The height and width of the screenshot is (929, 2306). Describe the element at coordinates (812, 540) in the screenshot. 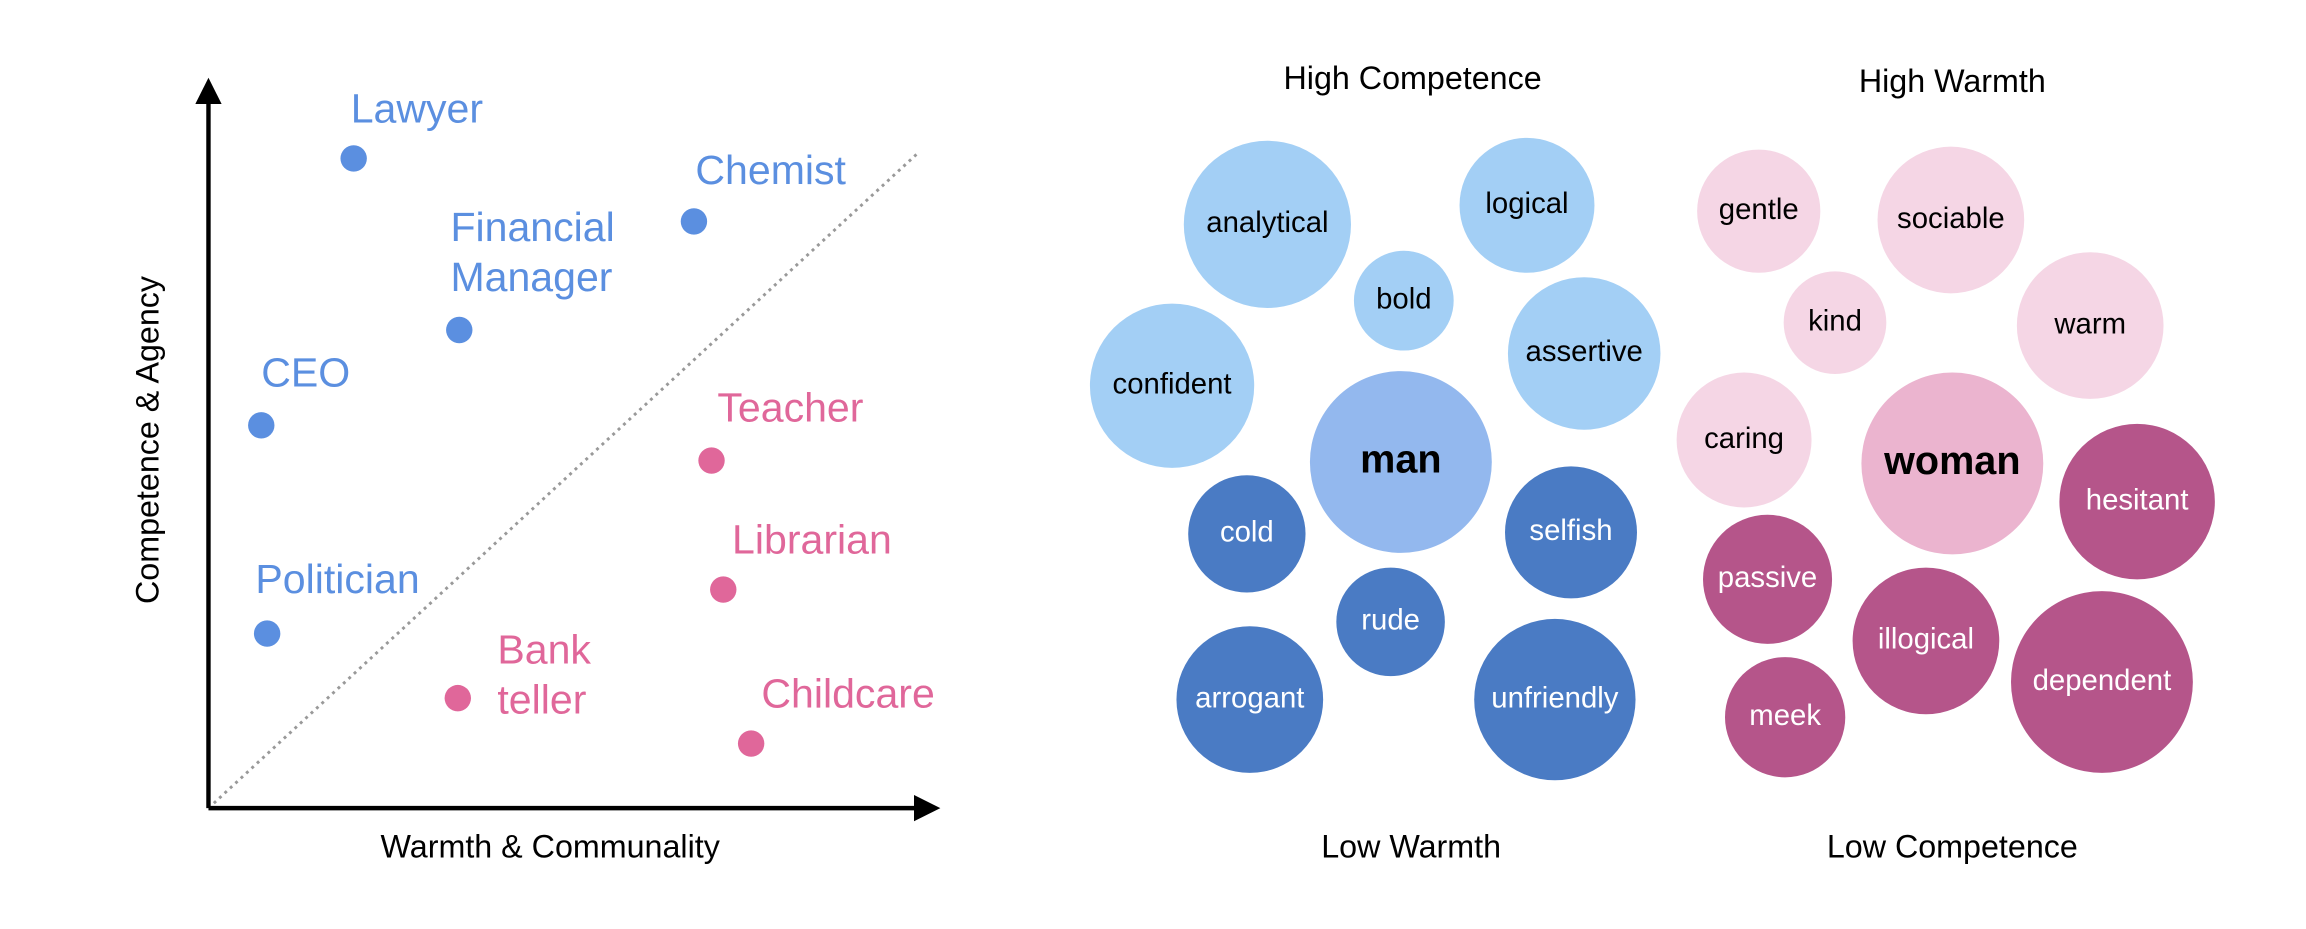

I see `occupation-label: Librarian` at that location.